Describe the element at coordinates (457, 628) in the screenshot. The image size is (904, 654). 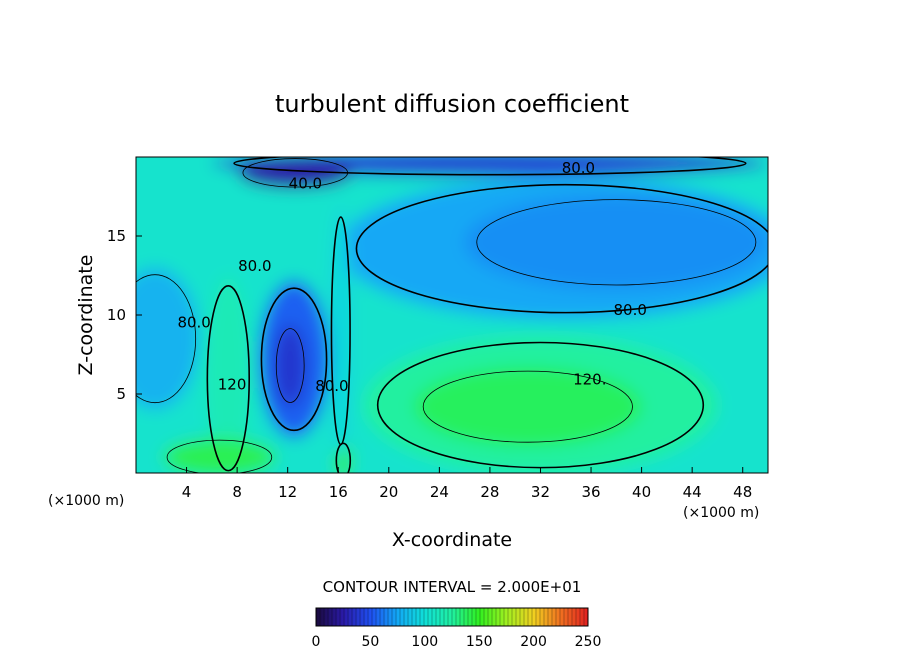
I see `colorbar: 0 50 100 150 200 250` at that location.